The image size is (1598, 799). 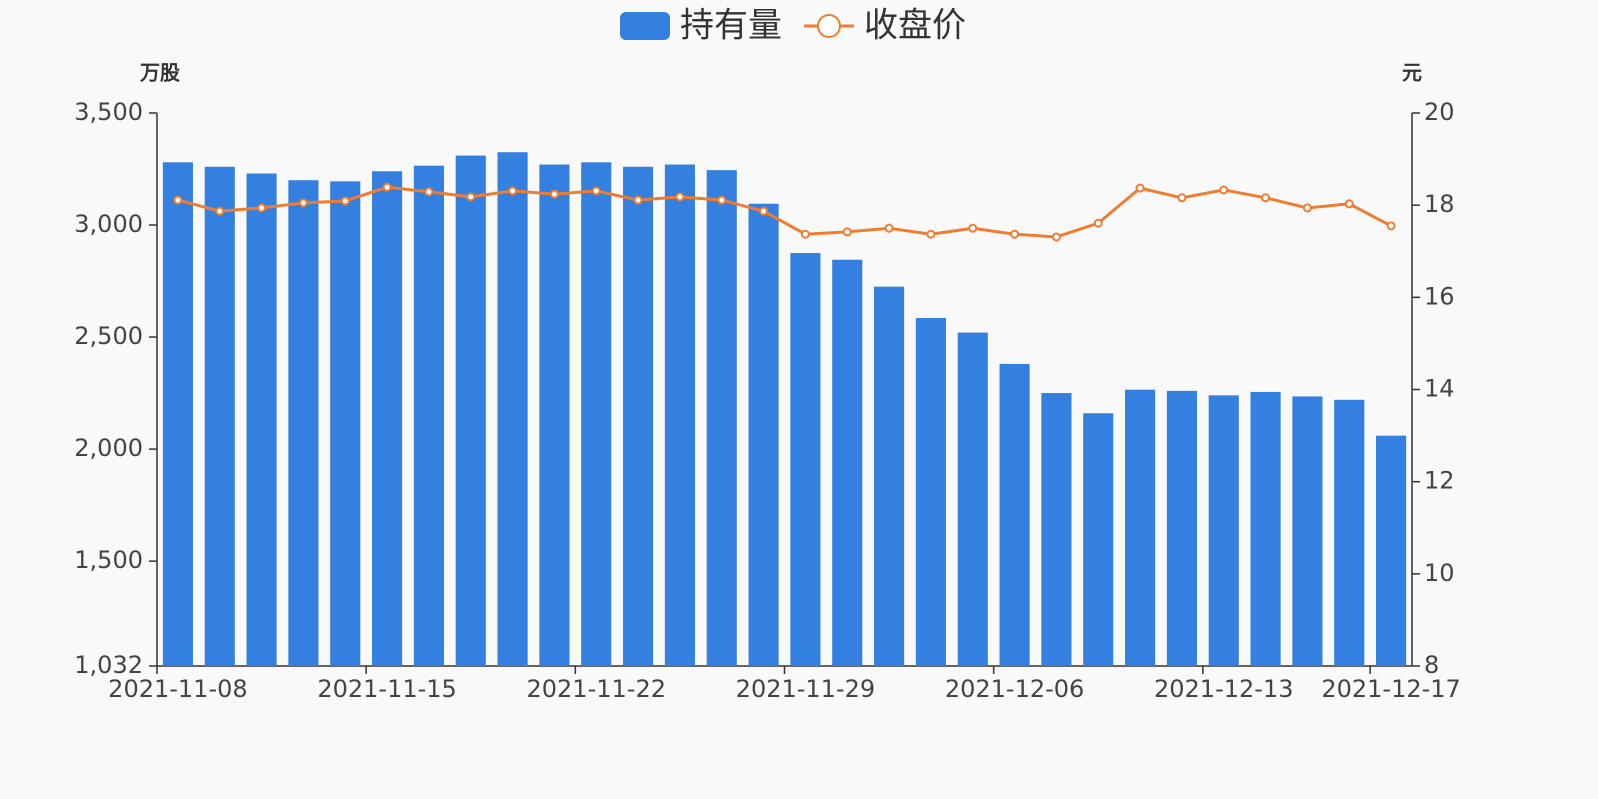 What do you see at coordinates (1439, 204) in the screenshot?
I see `y2-tick-label: 18` at bounding box center [1439, 204].